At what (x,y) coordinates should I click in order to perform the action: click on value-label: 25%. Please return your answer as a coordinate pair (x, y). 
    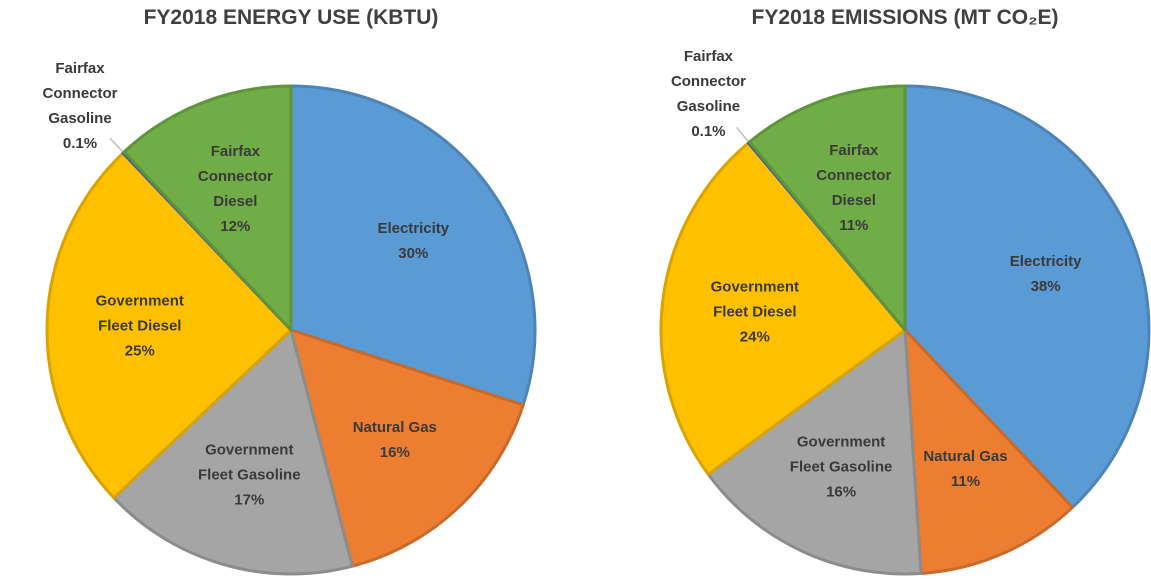
    Looking at the image, I should click on (139, 351).